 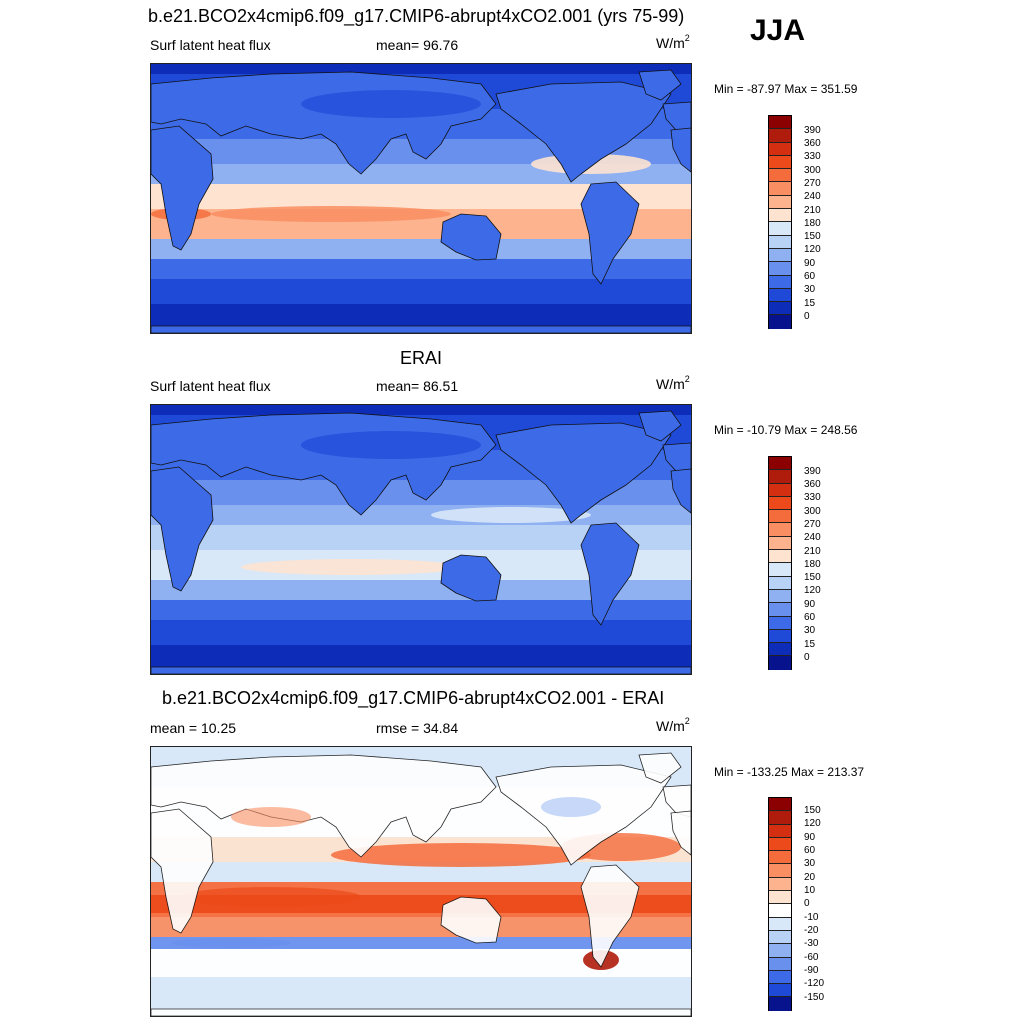 What do you see at coordinates (811, 957) in the screenshot?
I see `colorbar-tick: -60` at bounding box center [811, 957].